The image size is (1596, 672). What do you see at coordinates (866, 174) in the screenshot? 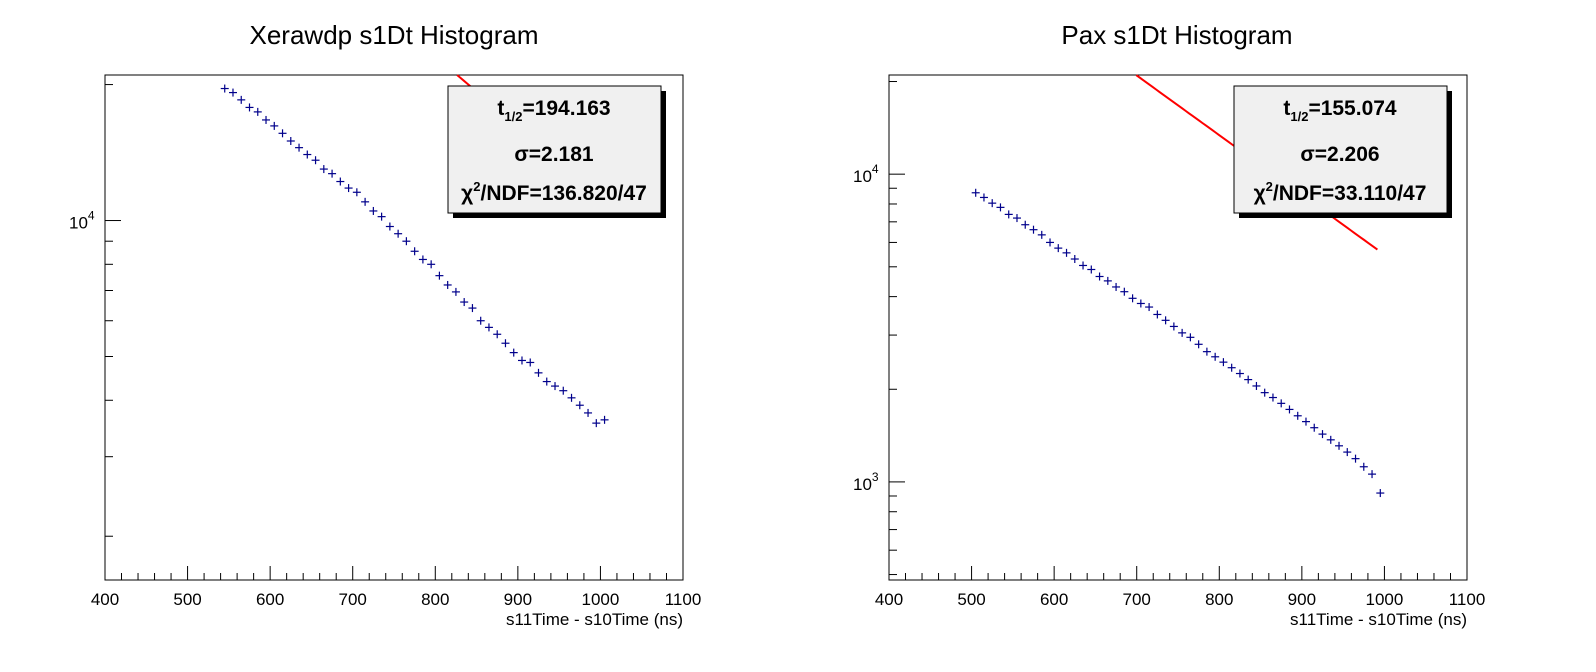
I see `y-tick-label: 104` at bounding box center [866, 174].